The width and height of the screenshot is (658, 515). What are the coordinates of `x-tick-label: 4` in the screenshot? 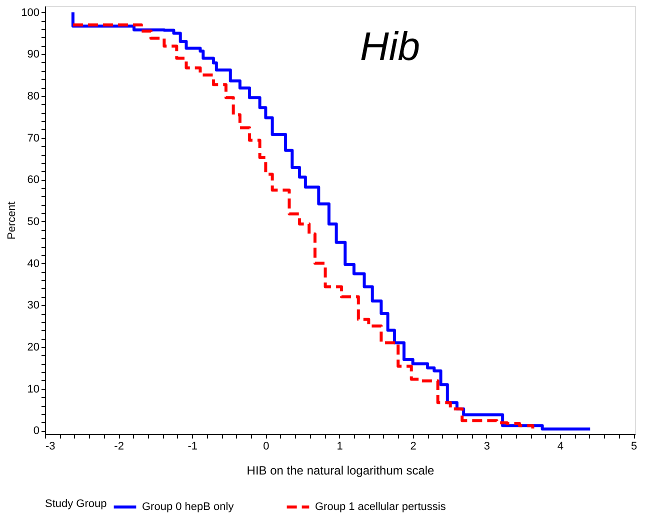 It's located at (560, 446).